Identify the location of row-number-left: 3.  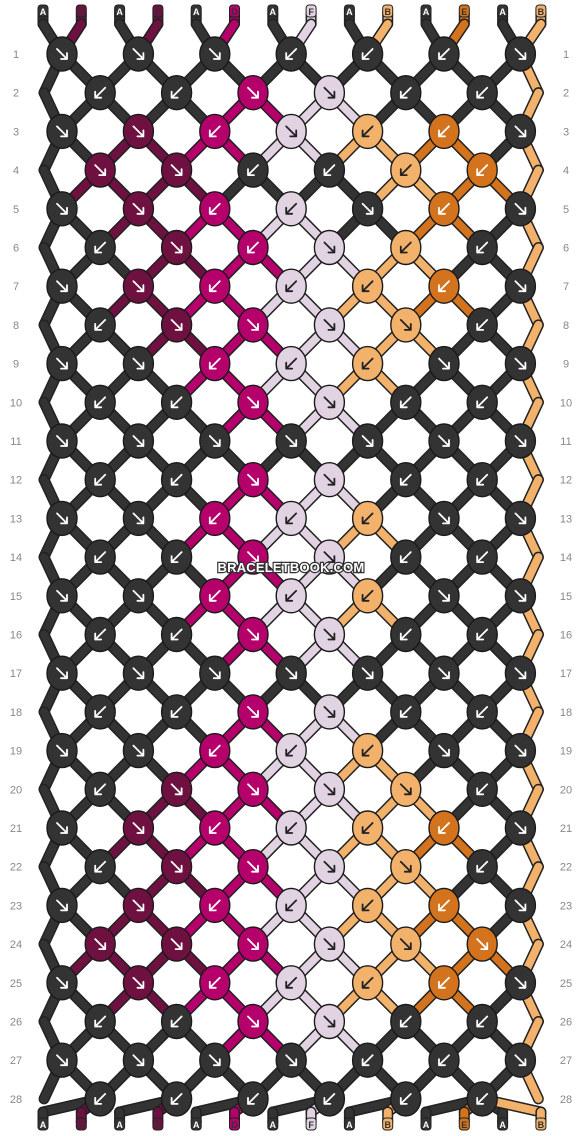
(16, 132).